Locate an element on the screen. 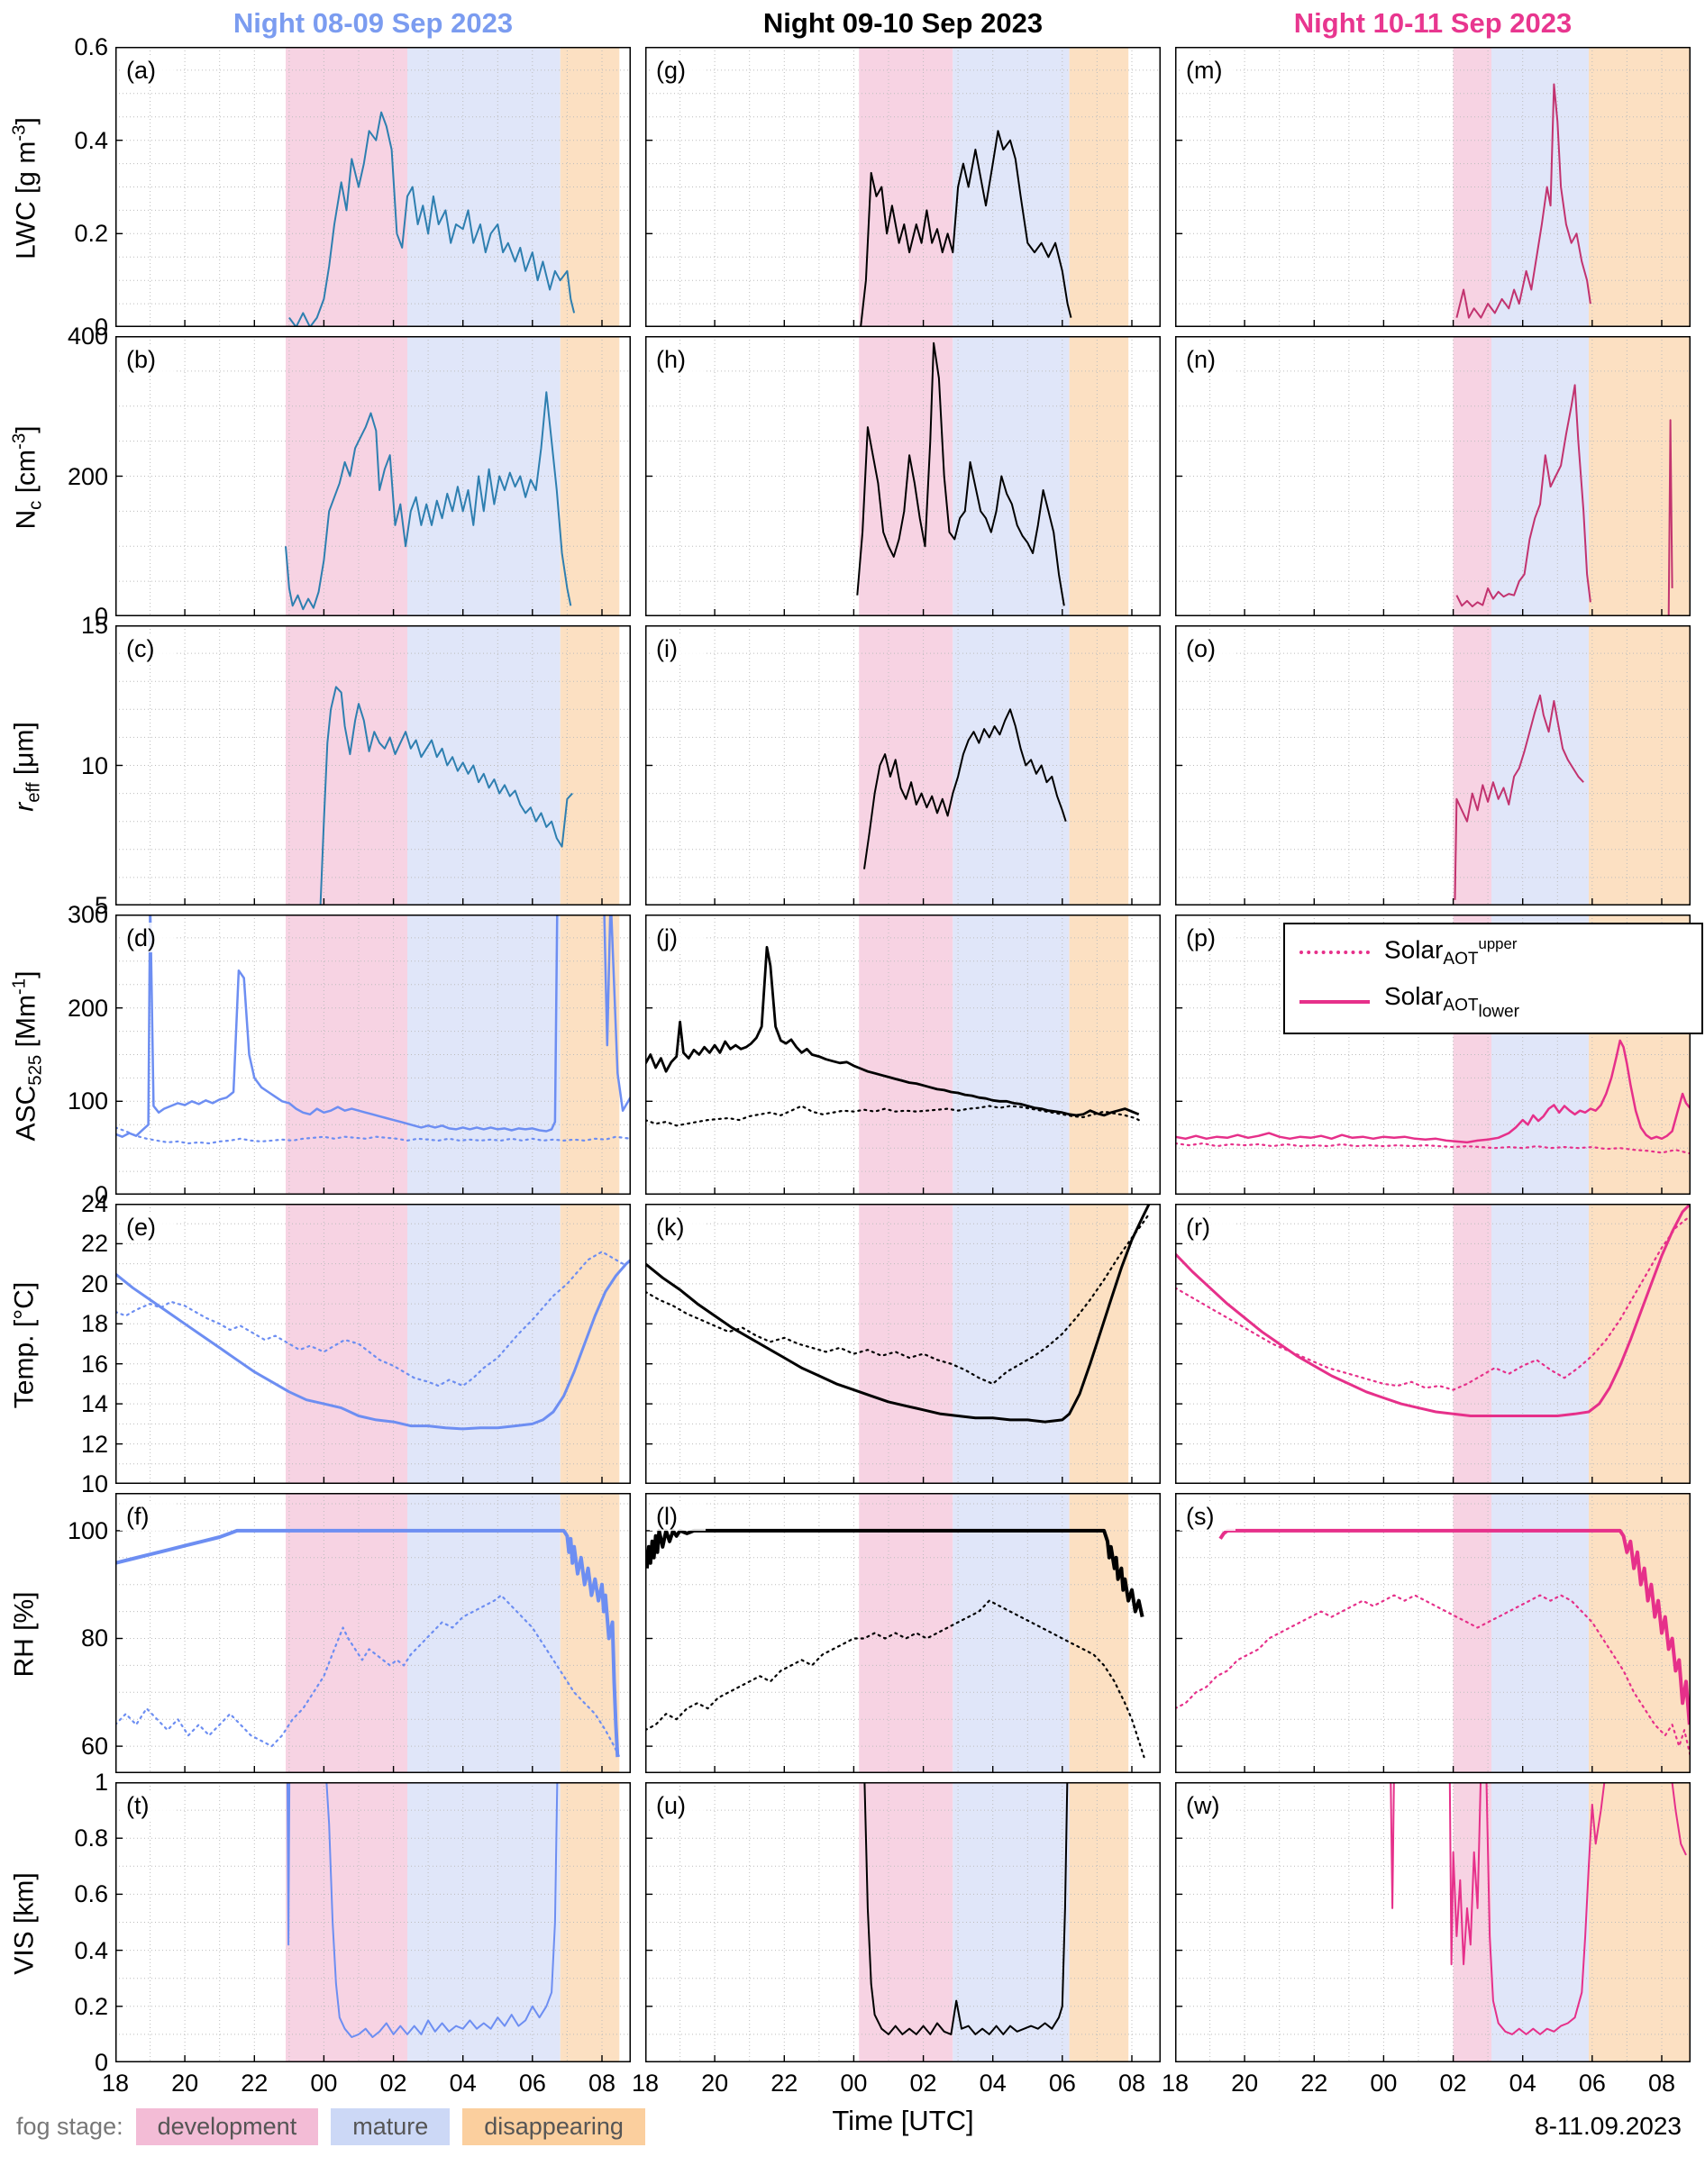 This screenshot has width=1705, height=2184. panel-k: (k) is located at coordinates (903, 1344).